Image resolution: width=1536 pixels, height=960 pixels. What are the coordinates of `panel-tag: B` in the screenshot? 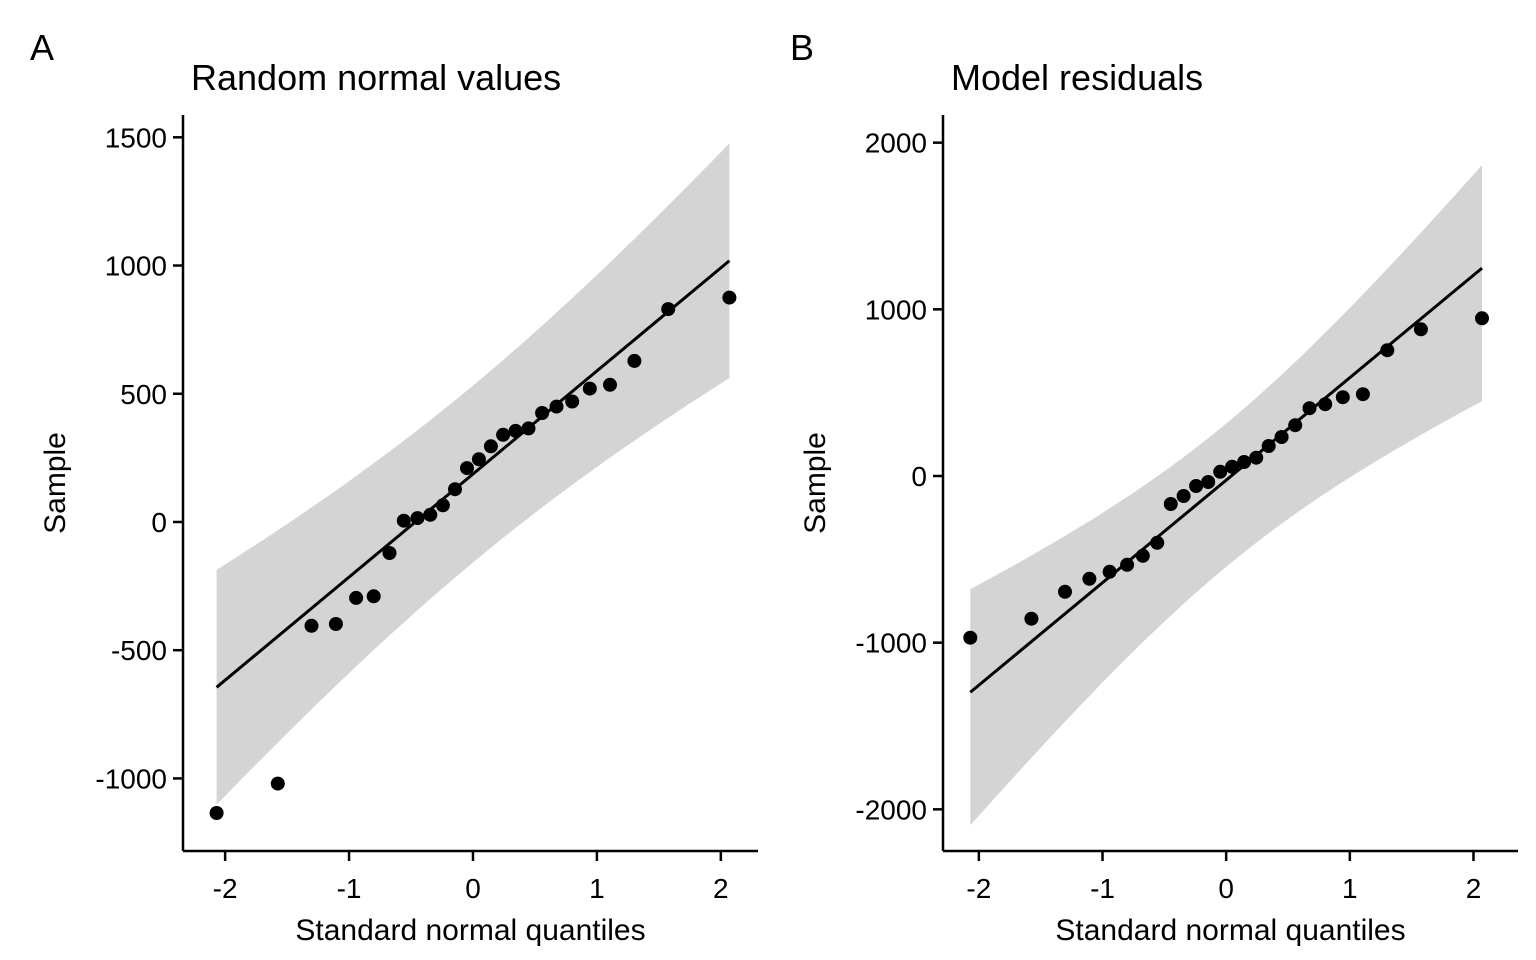 It's located at (802, 47).